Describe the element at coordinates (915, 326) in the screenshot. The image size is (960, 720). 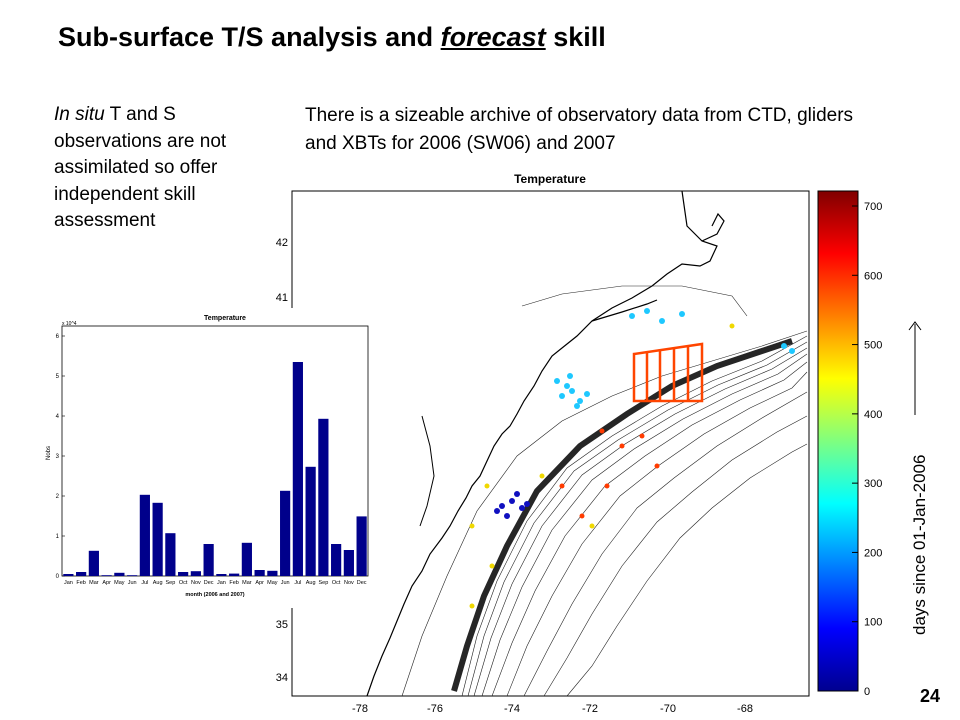
I see `days-arrow-head` at that location.